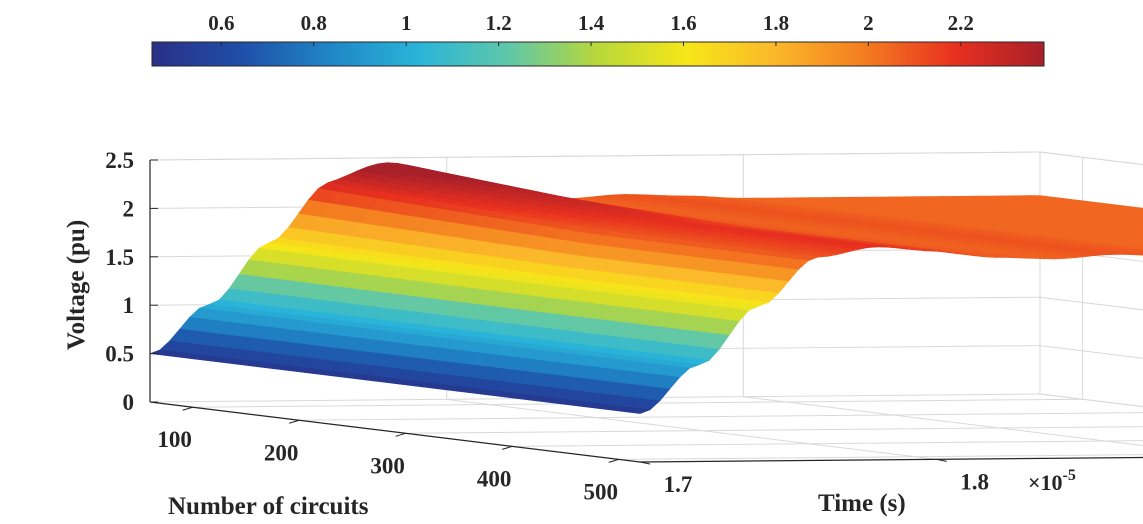 This screenshot has width=1143, height=524. Describe the element at coordinates (499, 23) in the screenshot. I see `colorbar-tick-label: 1.2` at that location.